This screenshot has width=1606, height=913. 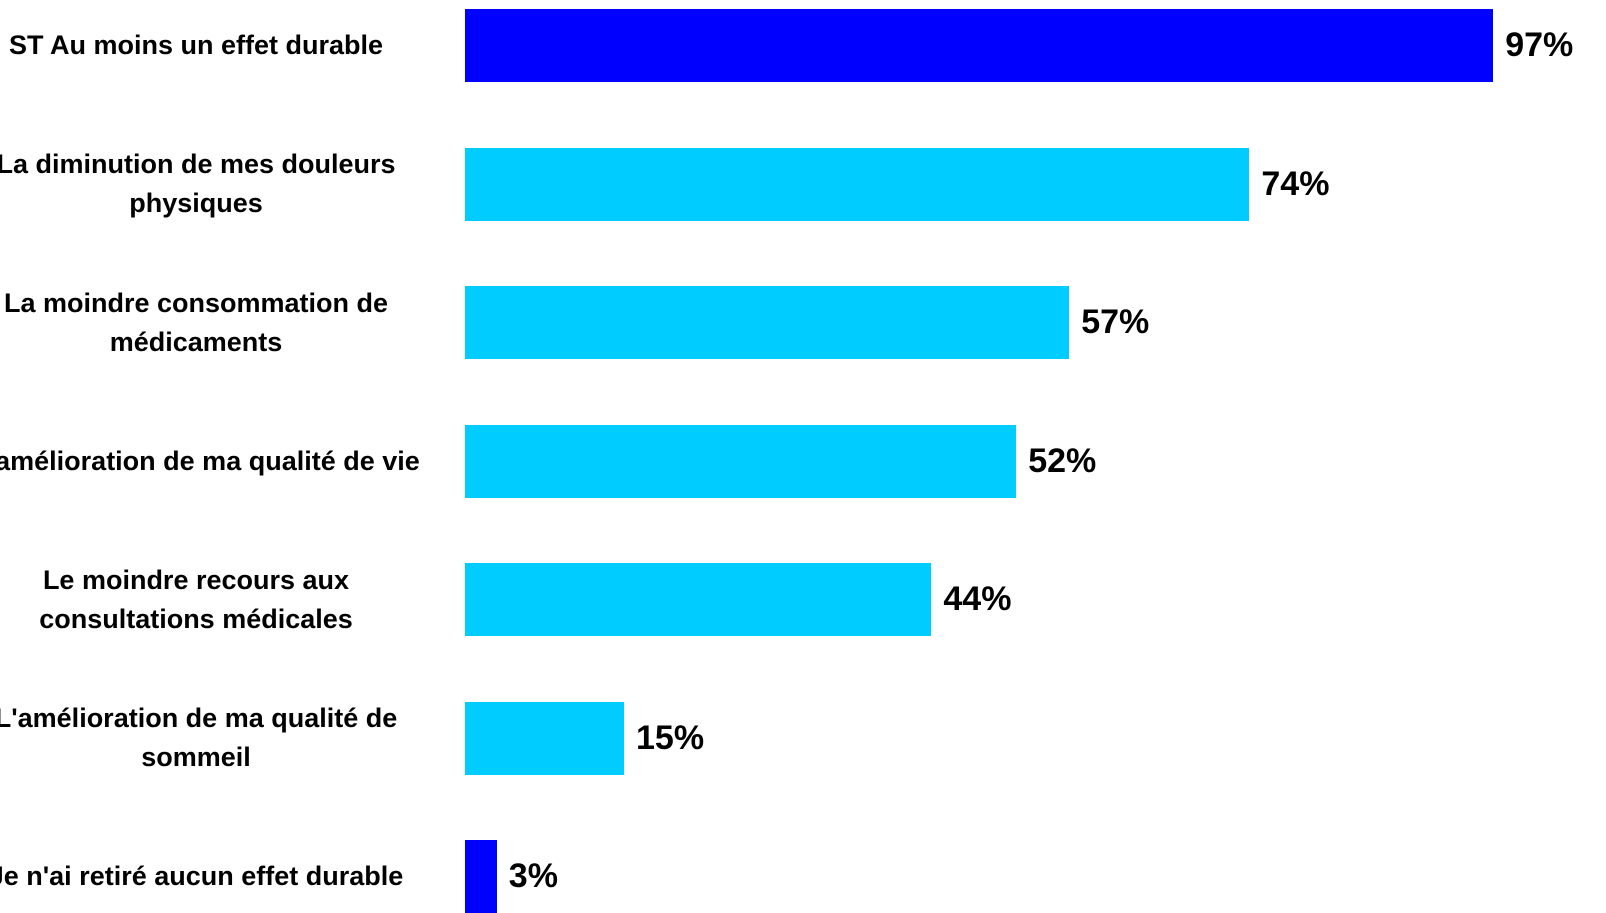 I want to click on value-label: 3%, so click(x=533, y=876).